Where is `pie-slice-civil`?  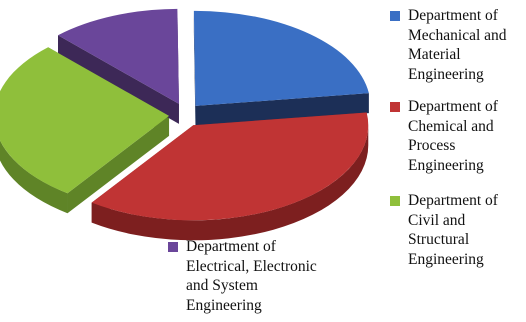 pie-slice-civil is located at coordinates (85, 120).